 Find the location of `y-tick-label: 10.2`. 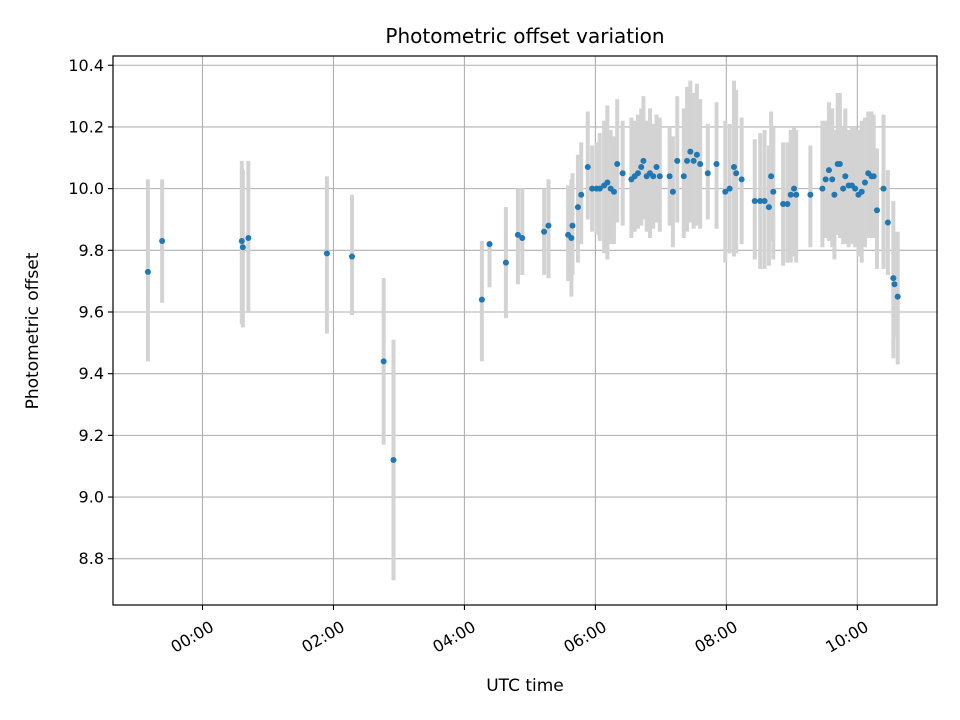

y-tick-label: 10.2 is located at coordinates (86, 126).